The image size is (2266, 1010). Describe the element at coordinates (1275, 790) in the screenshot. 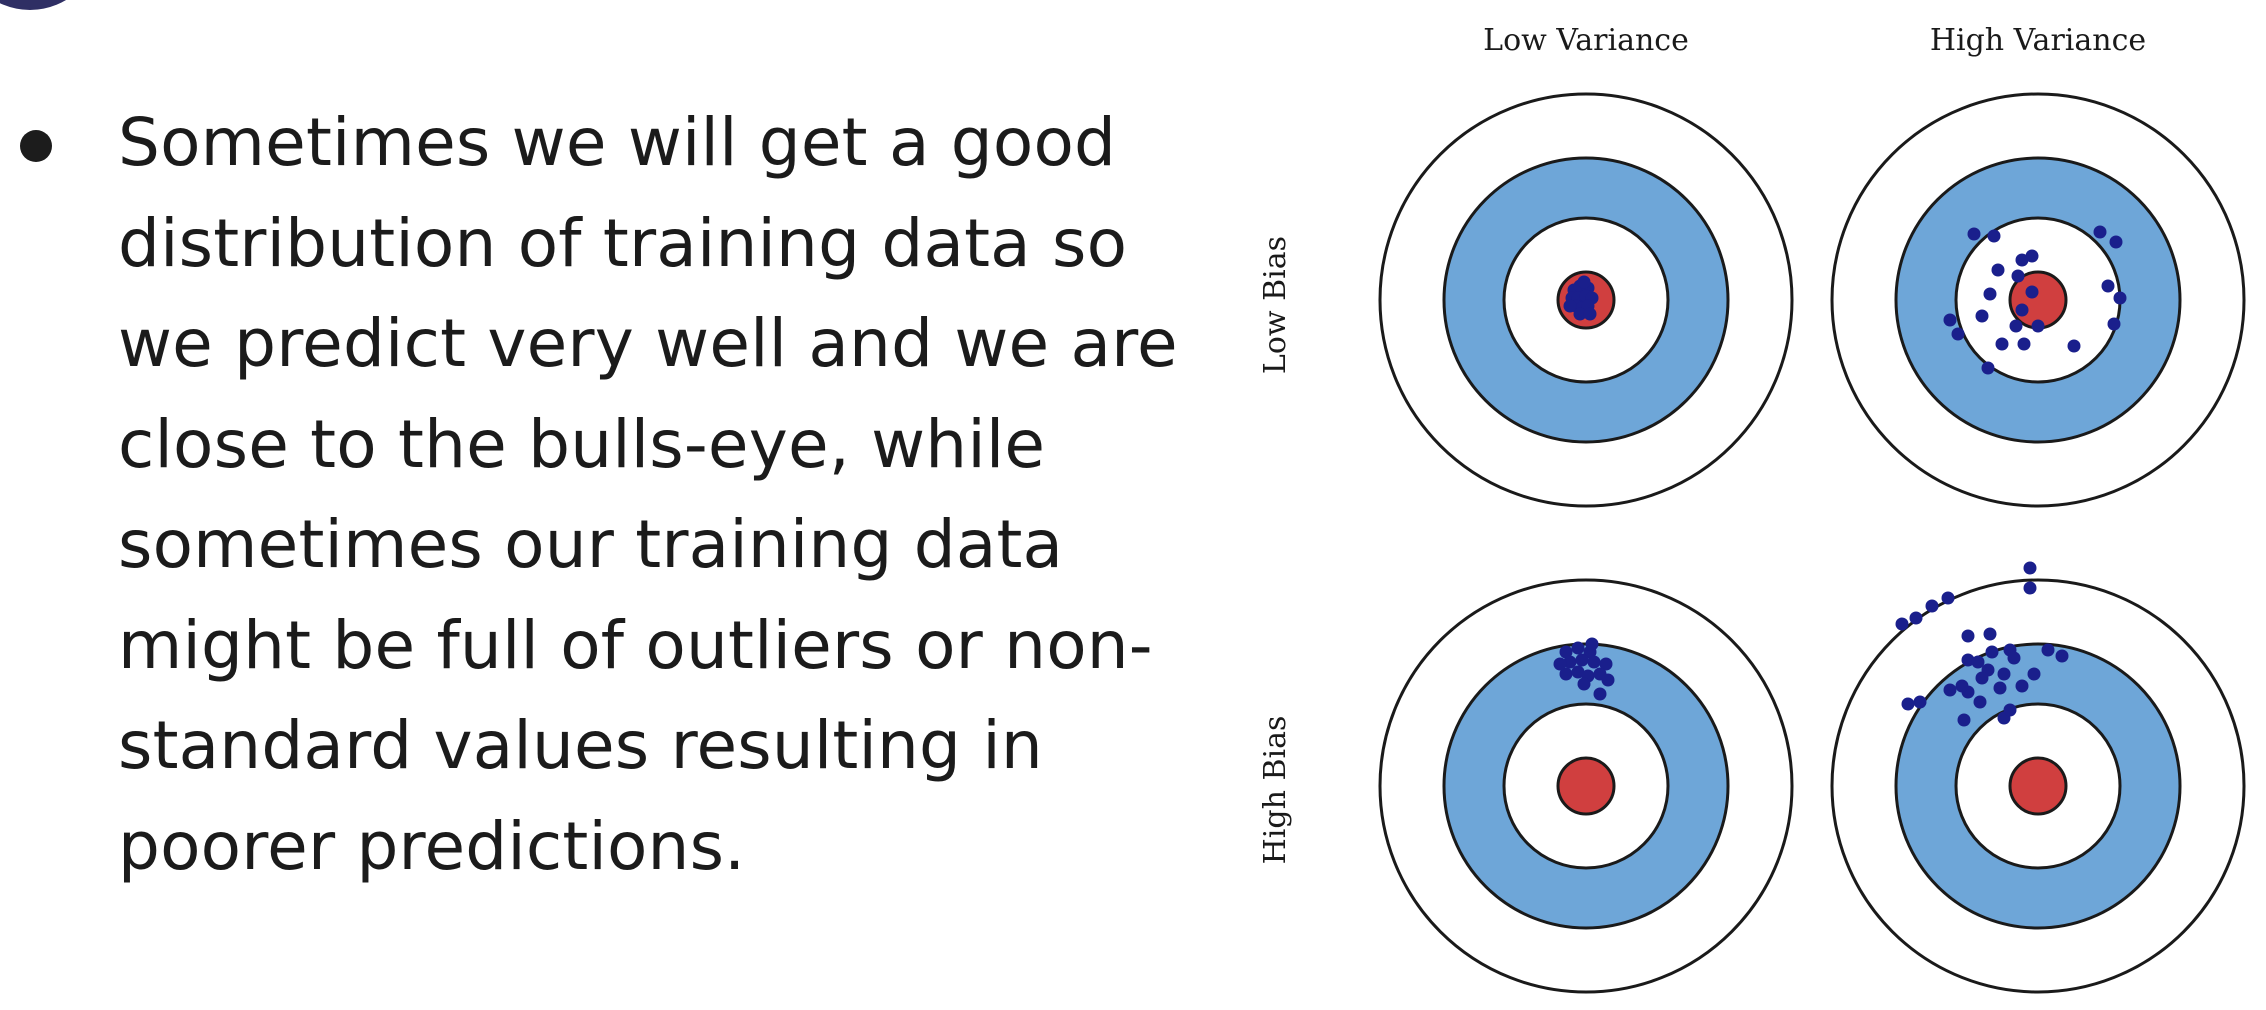

I see `row-label-high-bias: High Bias` at that location.